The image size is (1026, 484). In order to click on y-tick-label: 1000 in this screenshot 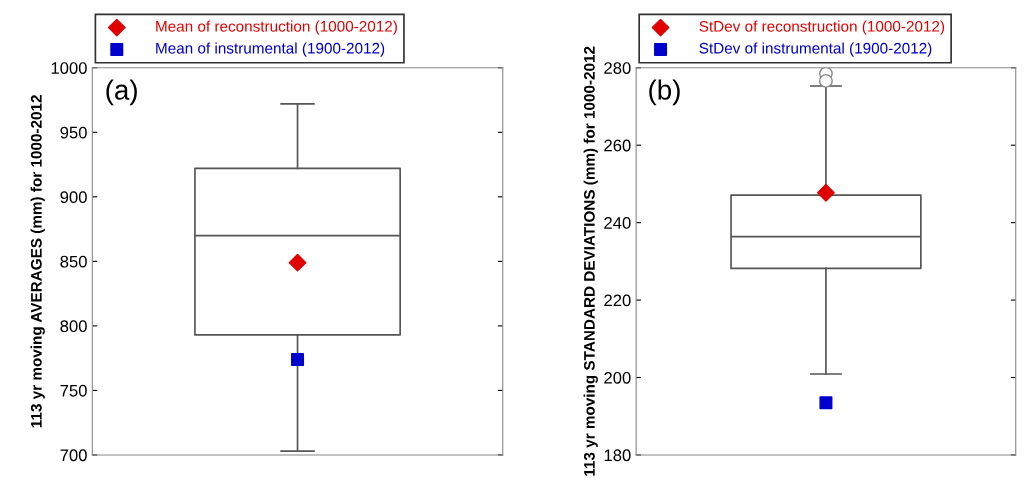, I will do `click(69, 68)`.